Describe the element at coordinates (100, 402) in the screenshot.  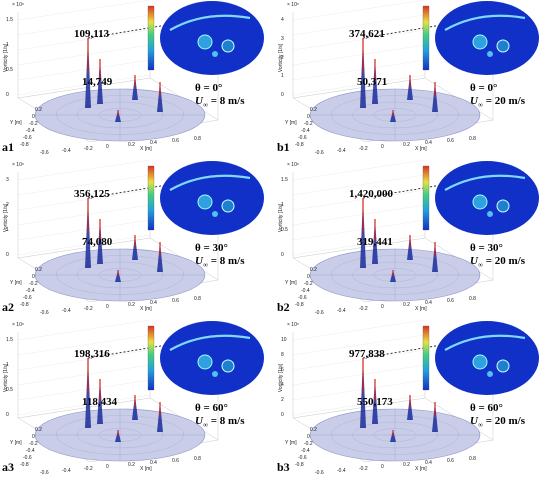
I see `second-vorticity-value: 118,434` at that location.